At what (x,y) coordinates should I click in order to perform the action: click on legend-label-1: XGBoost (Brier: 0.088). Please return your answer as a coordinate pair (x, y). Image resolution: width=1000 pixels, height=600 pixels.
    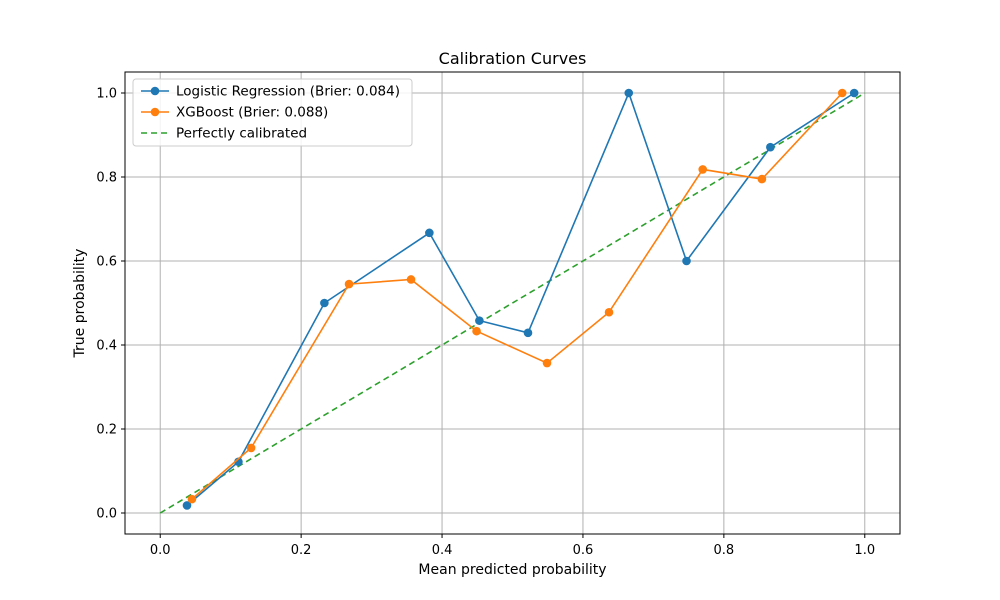
    Looking at the image, I should click on (252, 113).